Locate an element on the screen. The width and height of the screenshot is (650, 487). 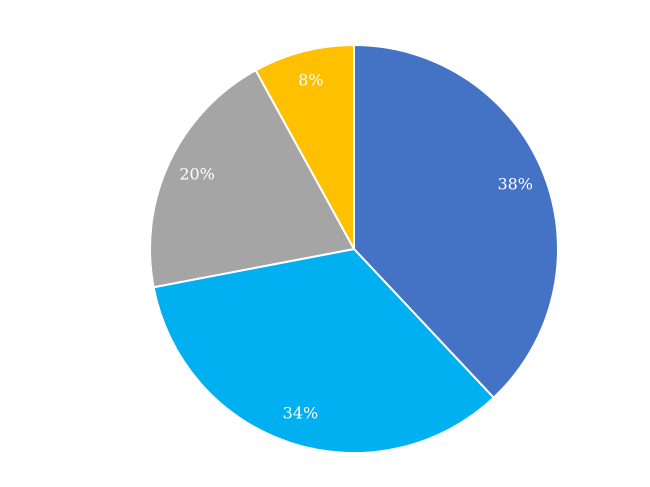
data-label: 34% is located at coordinates (301, 412).